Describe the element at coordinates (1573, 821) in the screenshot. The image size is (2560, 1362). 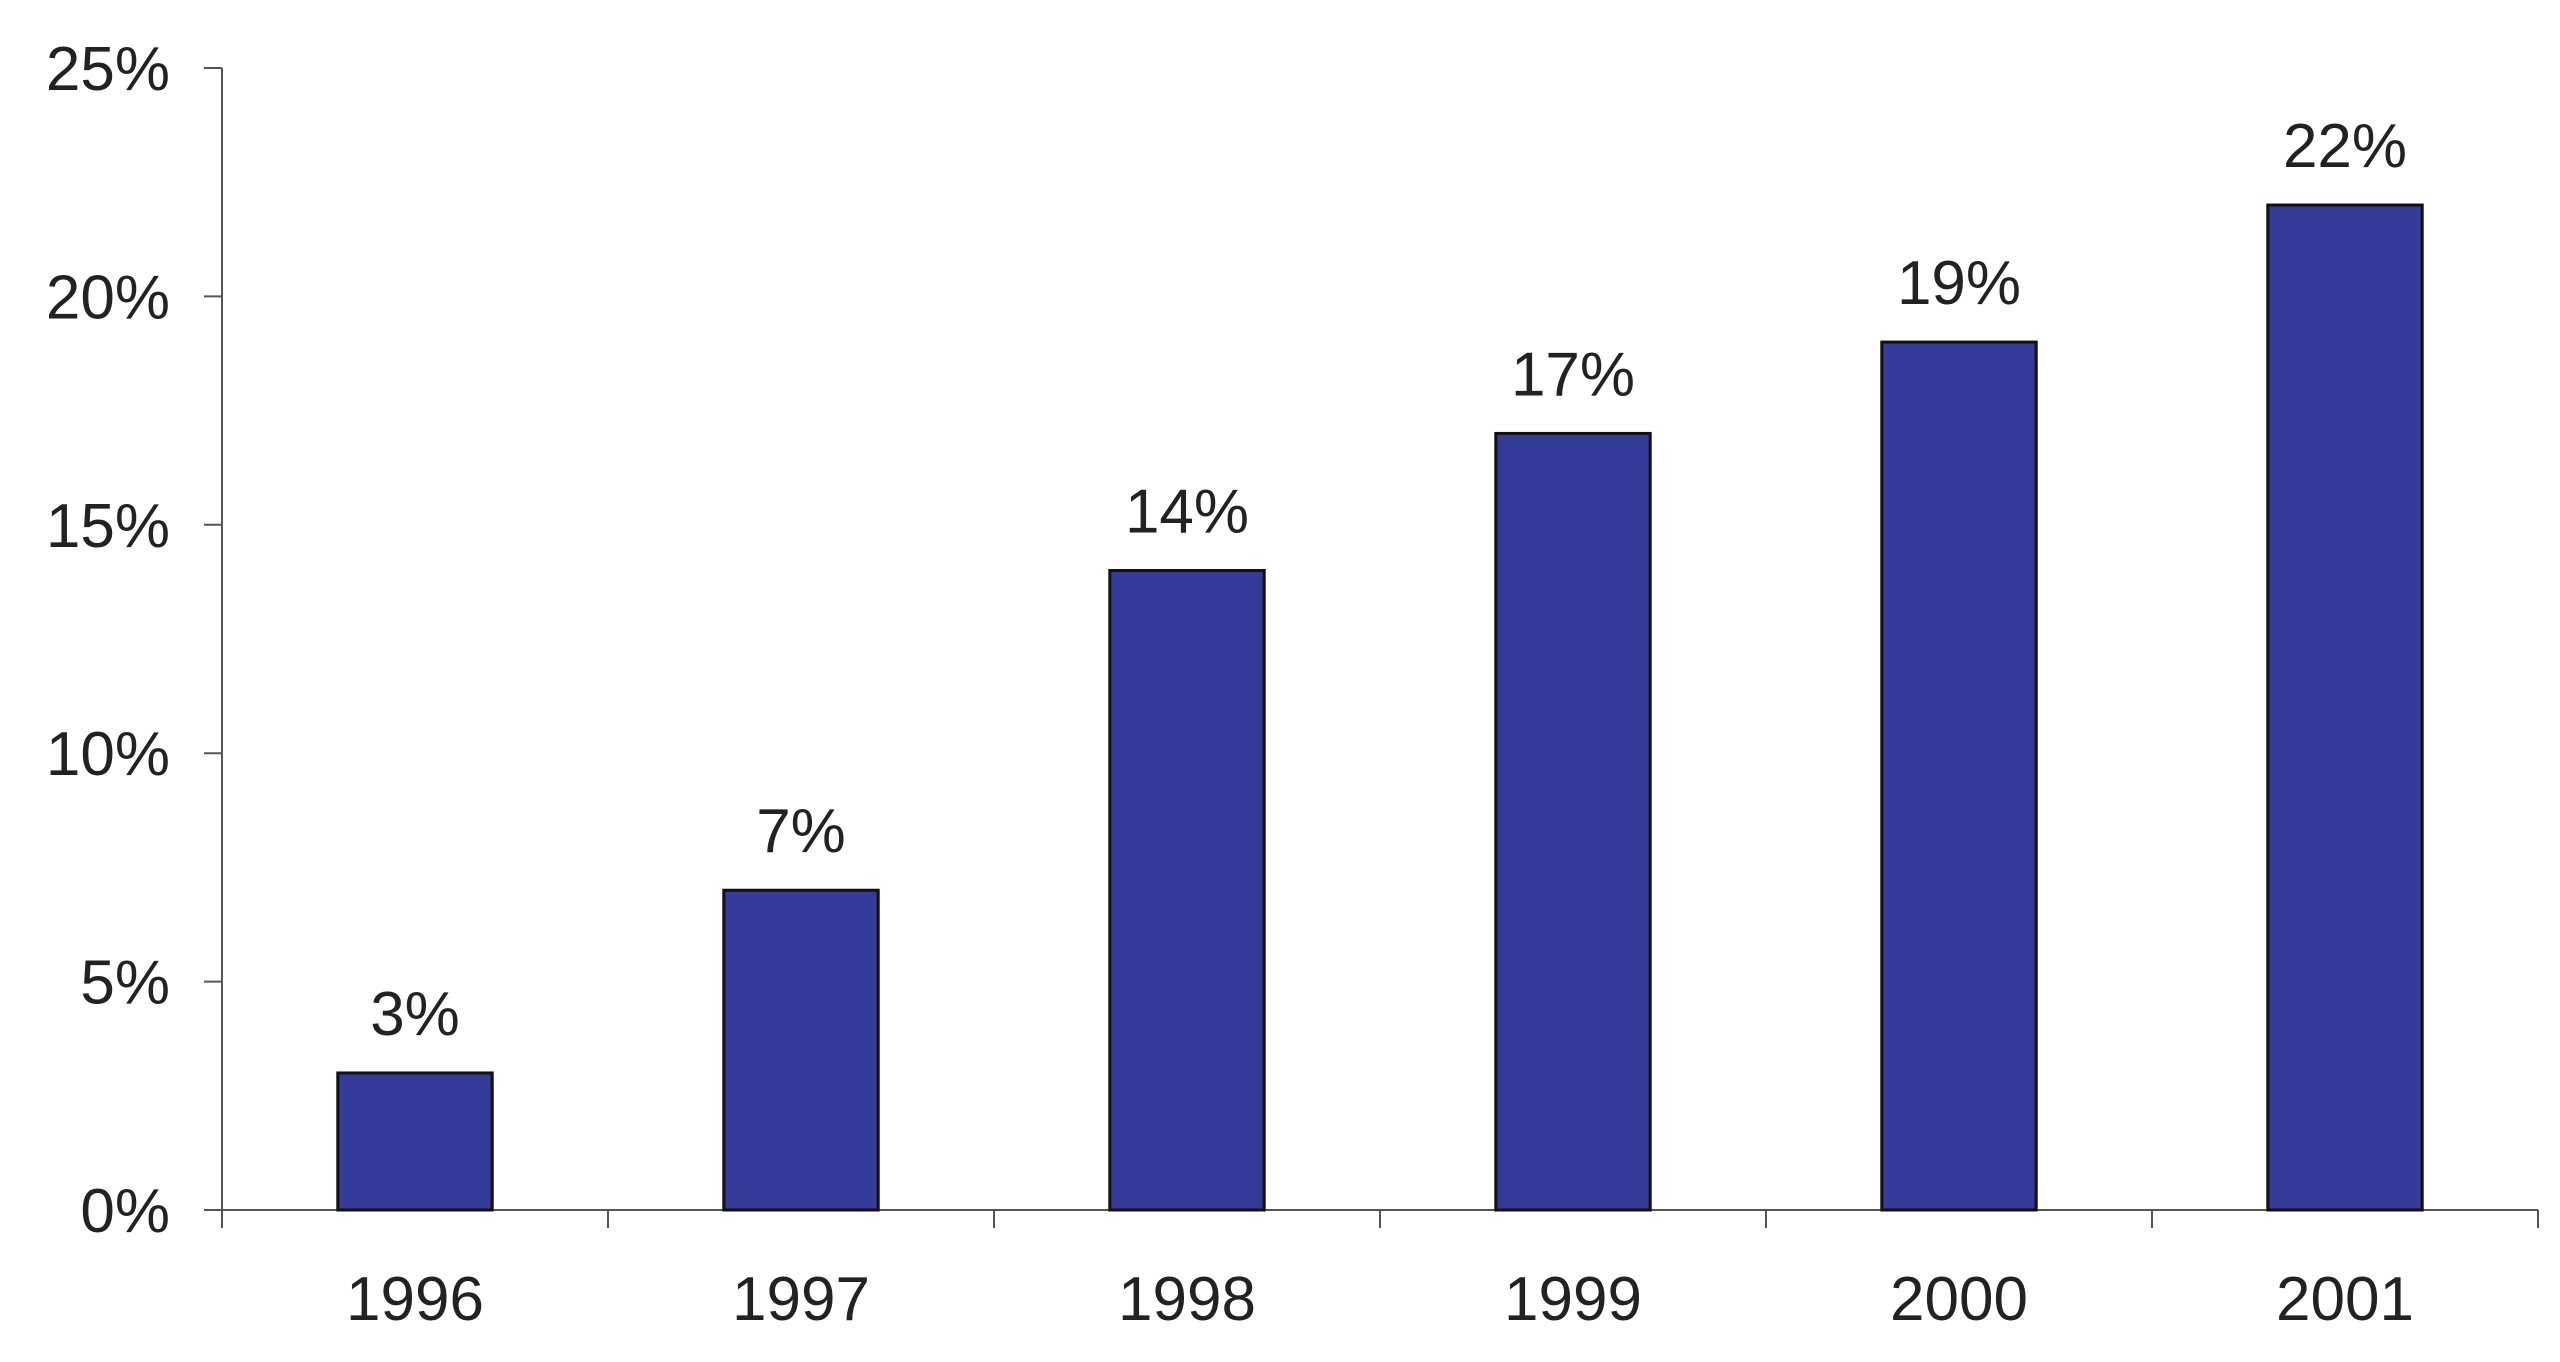
I see `bar-1999` at that location.